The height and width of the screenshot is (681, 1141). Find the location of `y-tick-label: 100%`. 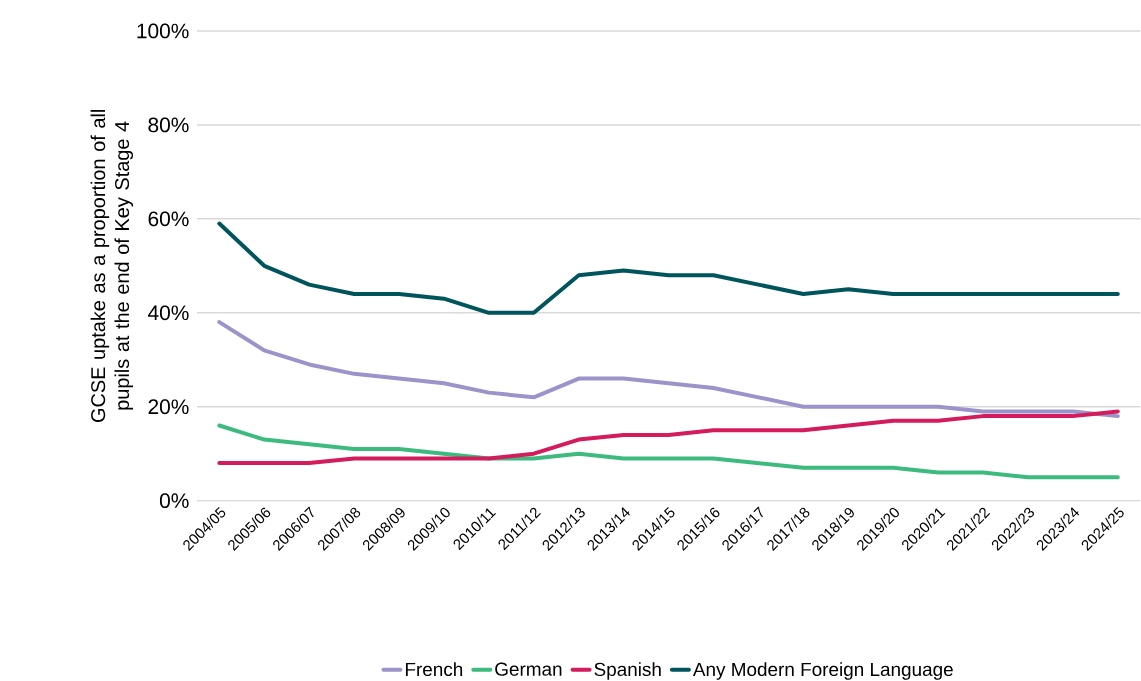

y-tick-label: 100% is located at coordinates (163, 31).